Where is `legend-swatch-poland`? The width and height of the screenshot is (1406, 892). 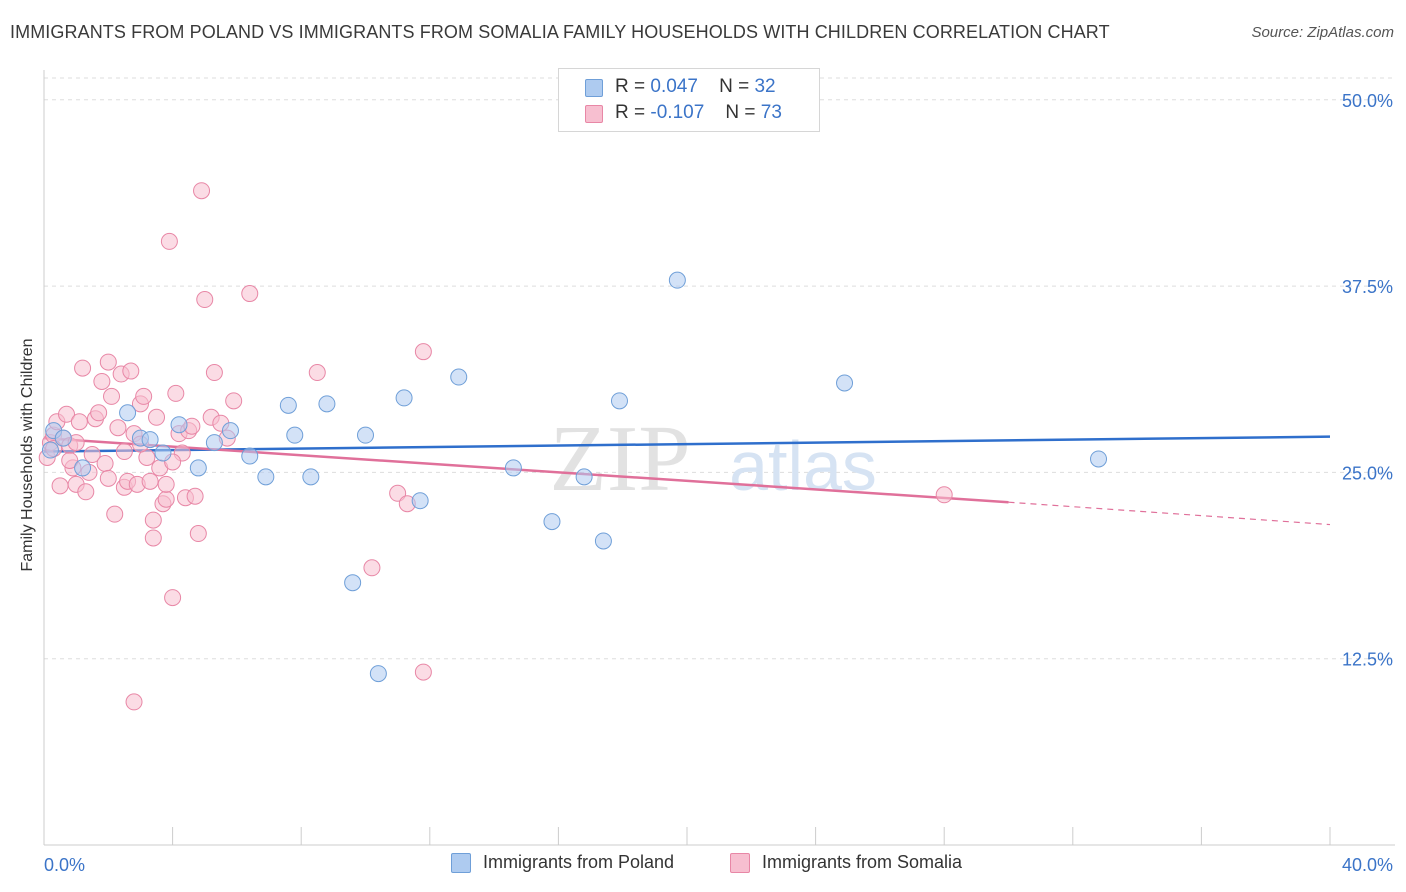 legend-swatch-poland is located at coordinates (594, 88).